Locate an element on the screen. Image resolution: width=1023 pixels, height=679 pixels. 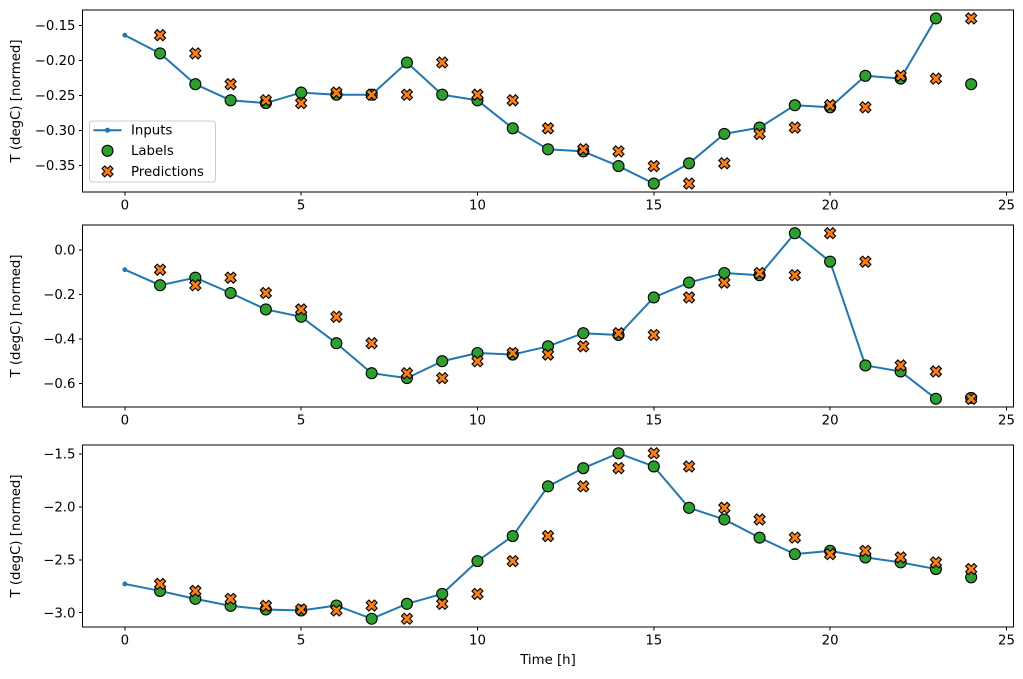
legend-box is located at coordinates (152, 151).